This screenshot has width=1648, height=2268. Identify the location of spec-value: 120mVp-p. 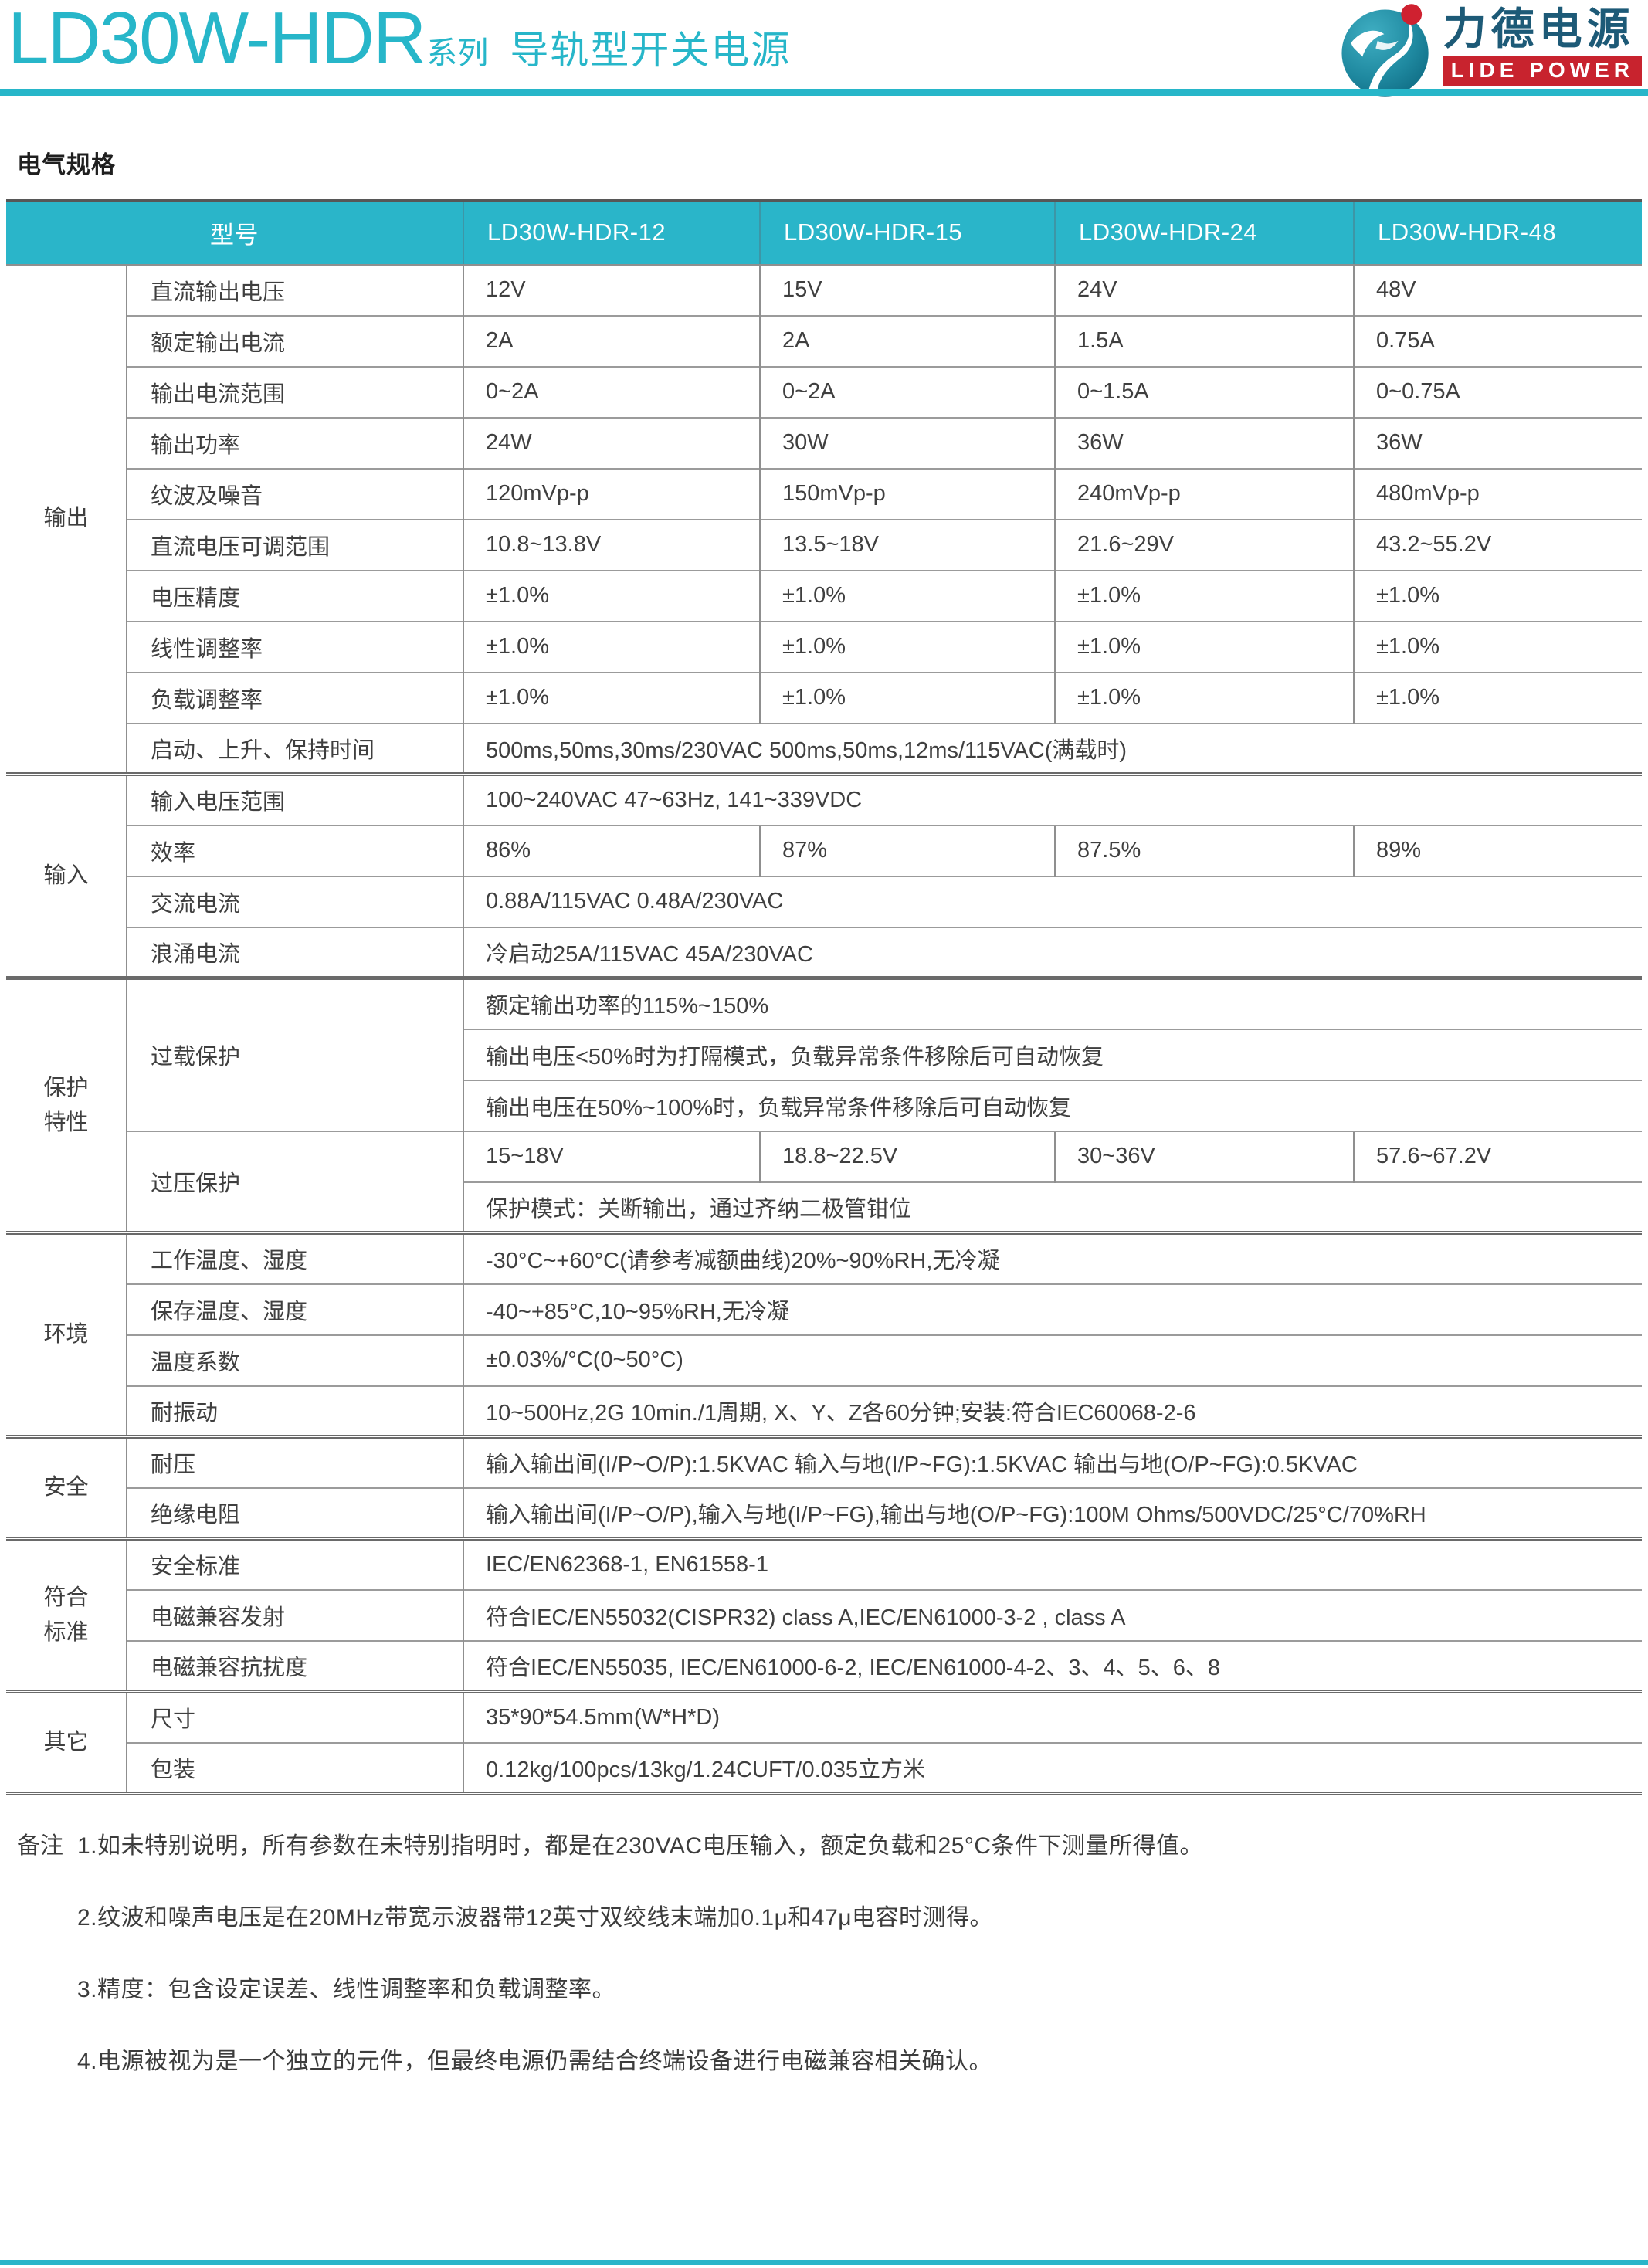
(611, 493).